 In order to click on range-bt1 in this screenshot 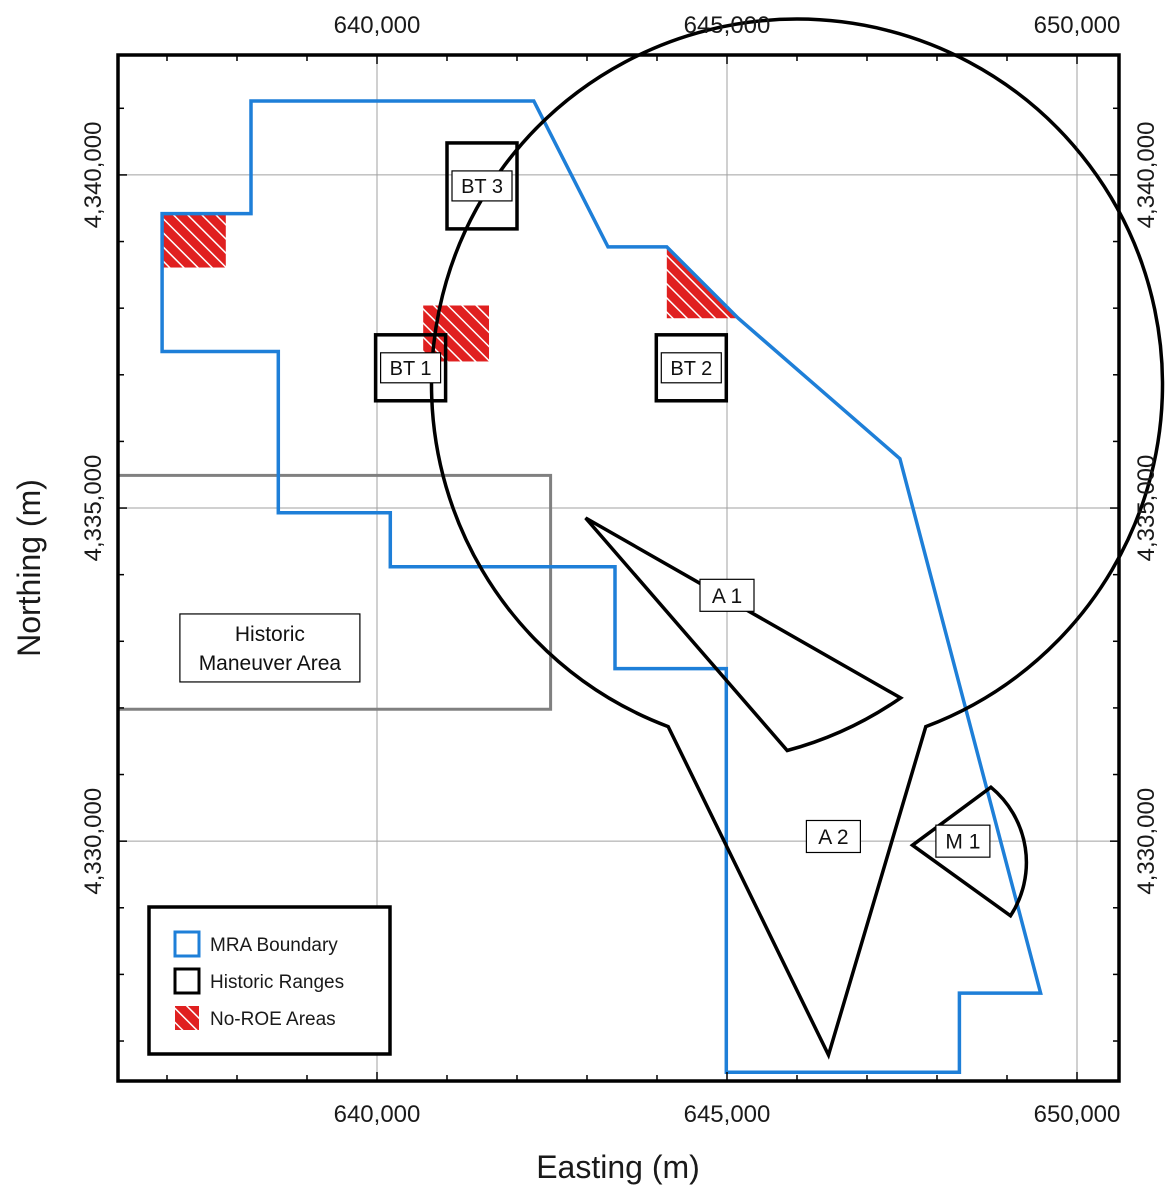, I will do `click(410, 368)`.